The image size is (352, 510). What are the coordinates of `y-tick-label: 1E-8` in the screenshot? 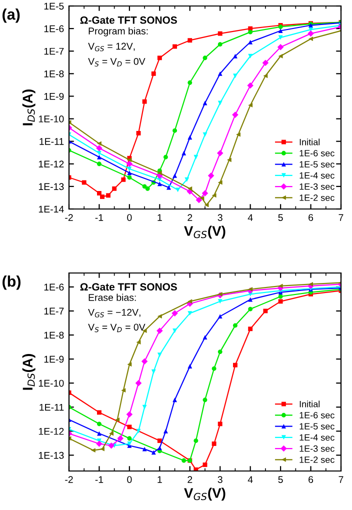 It's located at (54, 335).